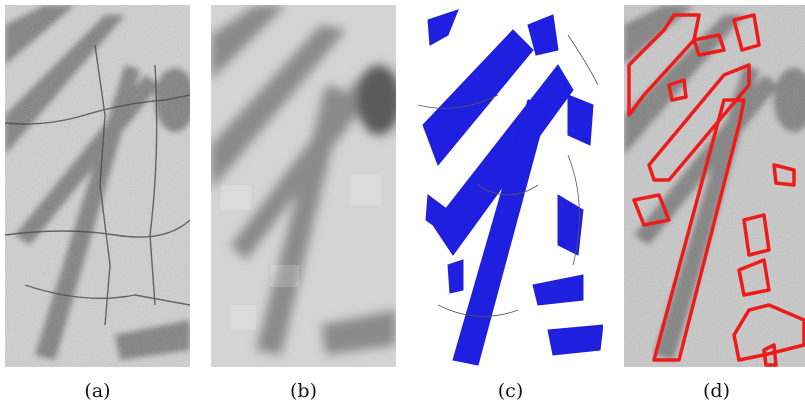  Describe the element at coordinates (716, 391) in the screenshot. I see `caption-d: (d)` at that location.